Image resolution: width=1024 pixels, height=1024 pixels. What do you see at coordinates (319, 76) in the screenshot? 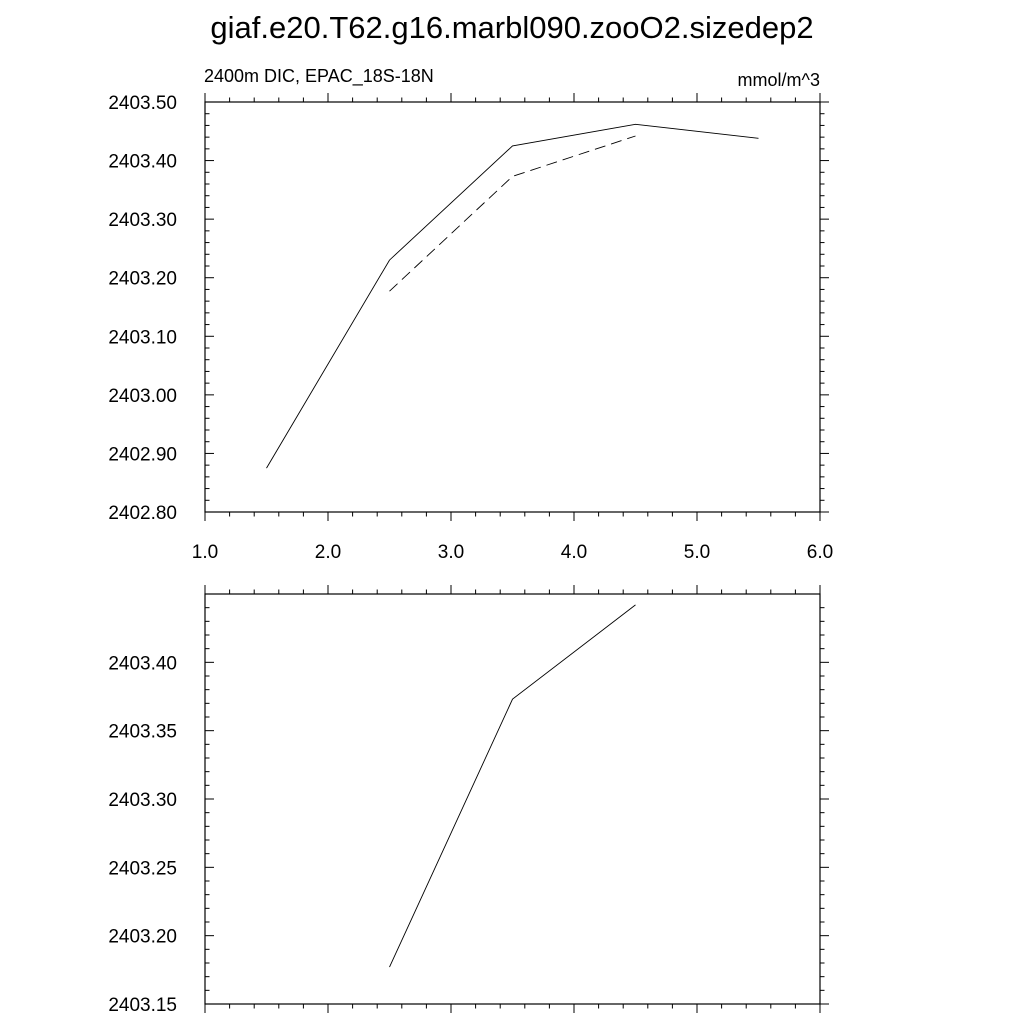
I see `top-panel-left-label: 2400m DIC, EPAC_18S-18N` at bounding box center [319, 76].